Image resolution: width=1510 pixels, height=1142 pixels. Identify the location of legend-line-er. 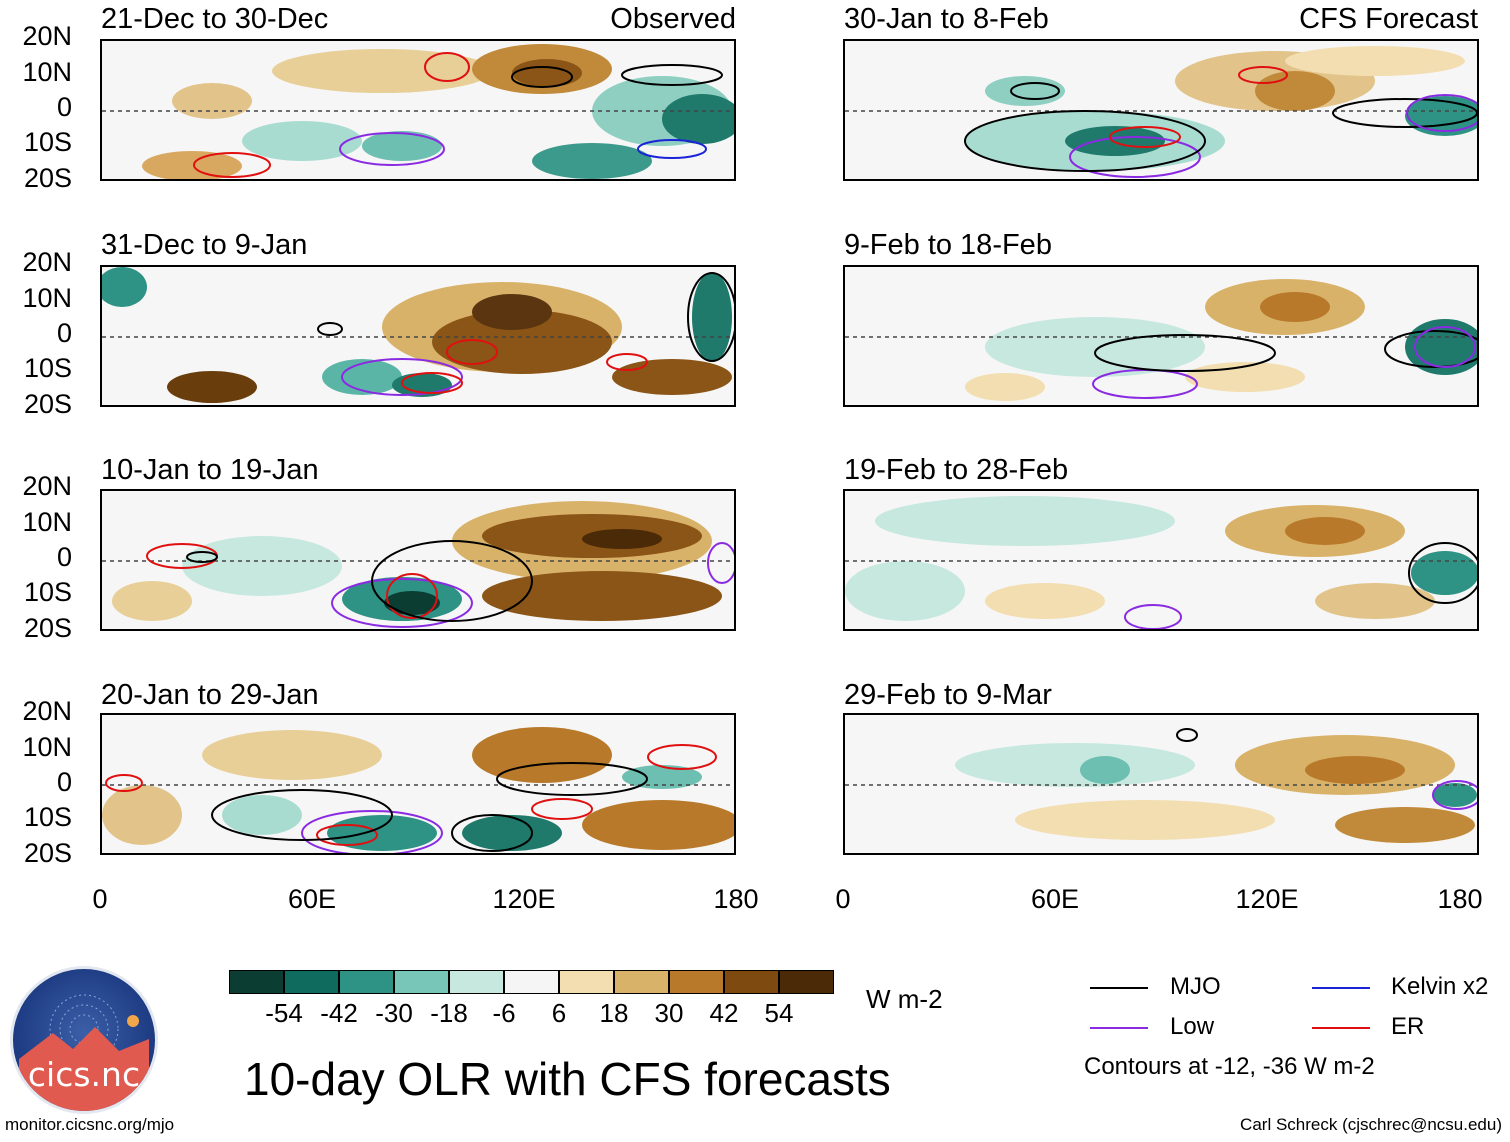
(1341, 1028).